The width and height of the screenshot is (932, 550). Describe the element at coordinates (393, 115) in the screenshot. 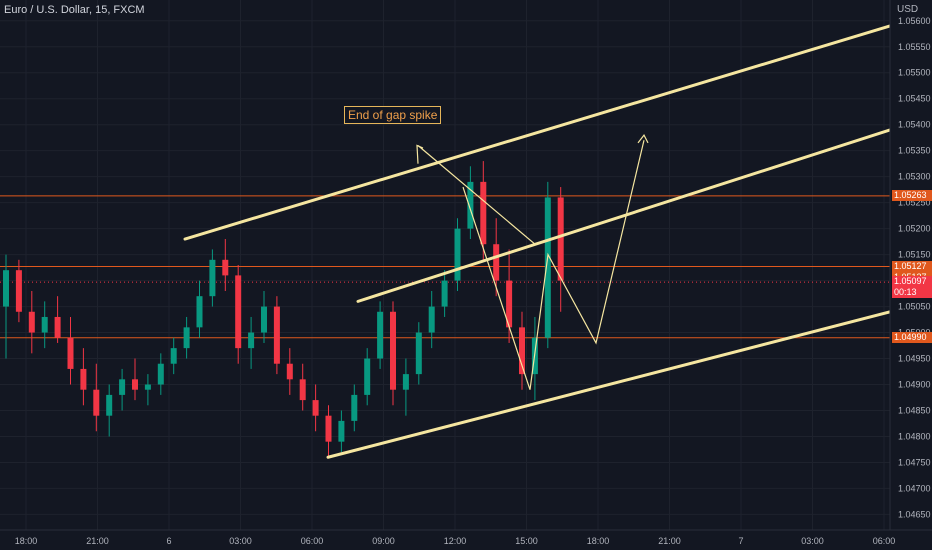

I see `annotation-label: End of gap spike` at that location.